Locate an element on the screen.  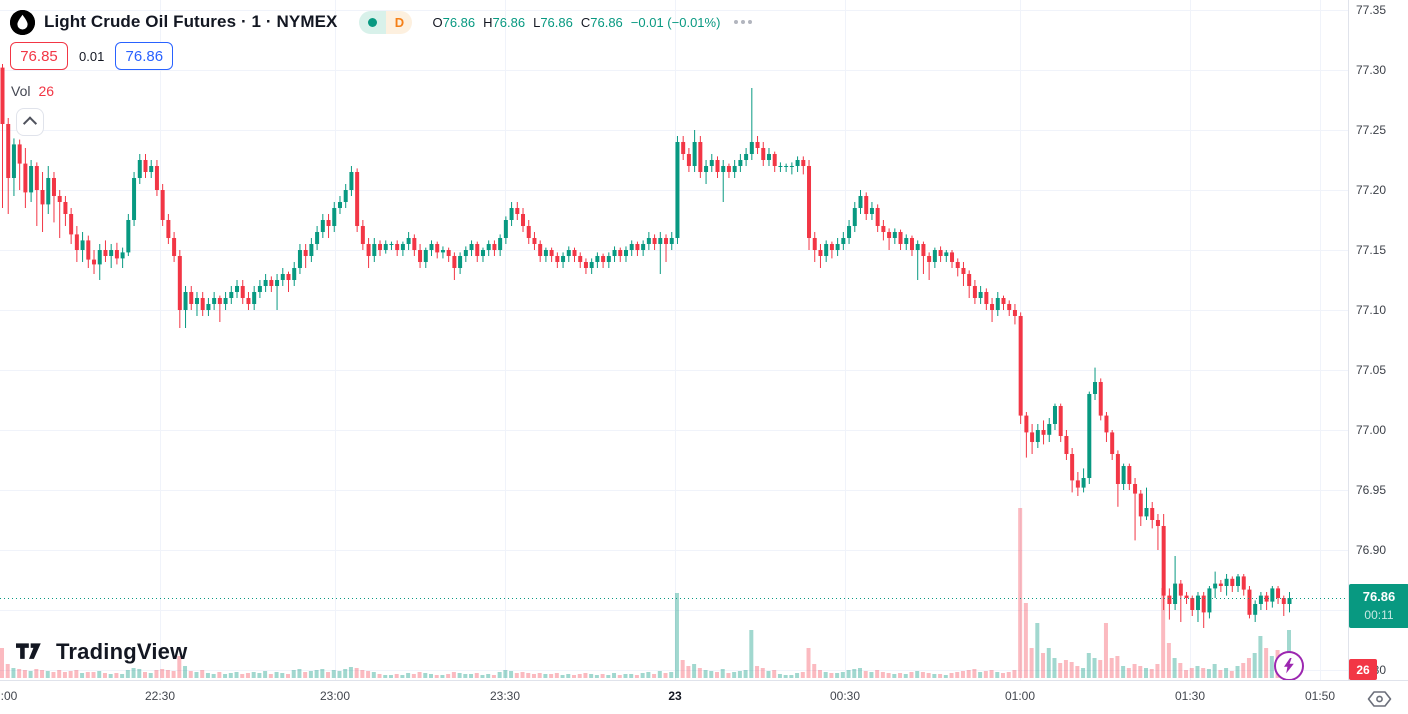
open-label: O is located at coordinates (437, 22).